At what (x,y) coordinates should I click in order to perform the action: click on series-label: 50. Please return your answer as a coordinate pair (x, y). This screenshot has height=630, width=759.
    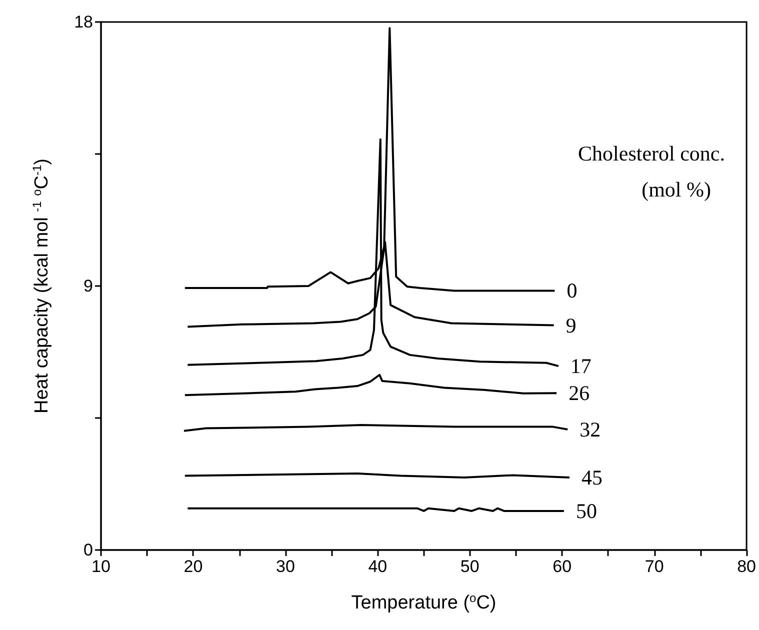
    Looking at the image, I should click on (586, 510).